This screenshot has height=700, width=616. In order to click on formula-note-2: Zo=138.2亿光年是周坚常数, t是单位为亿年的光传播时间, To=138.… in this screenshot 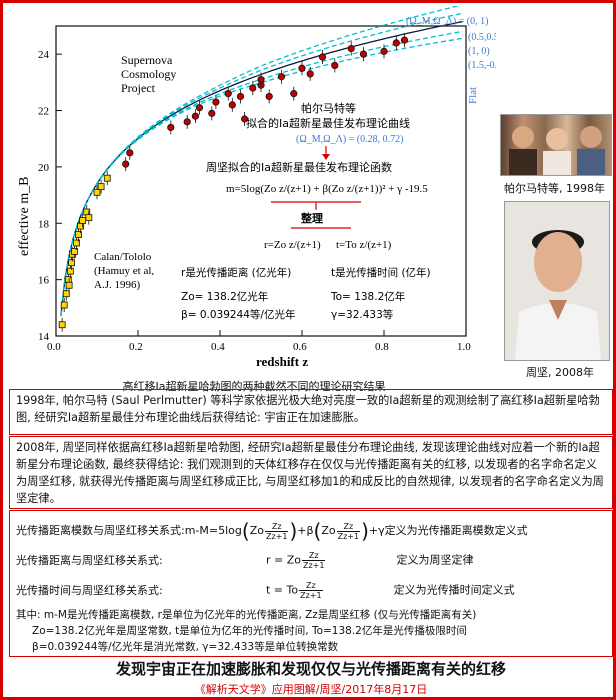, I will do `click(249, 631)`.